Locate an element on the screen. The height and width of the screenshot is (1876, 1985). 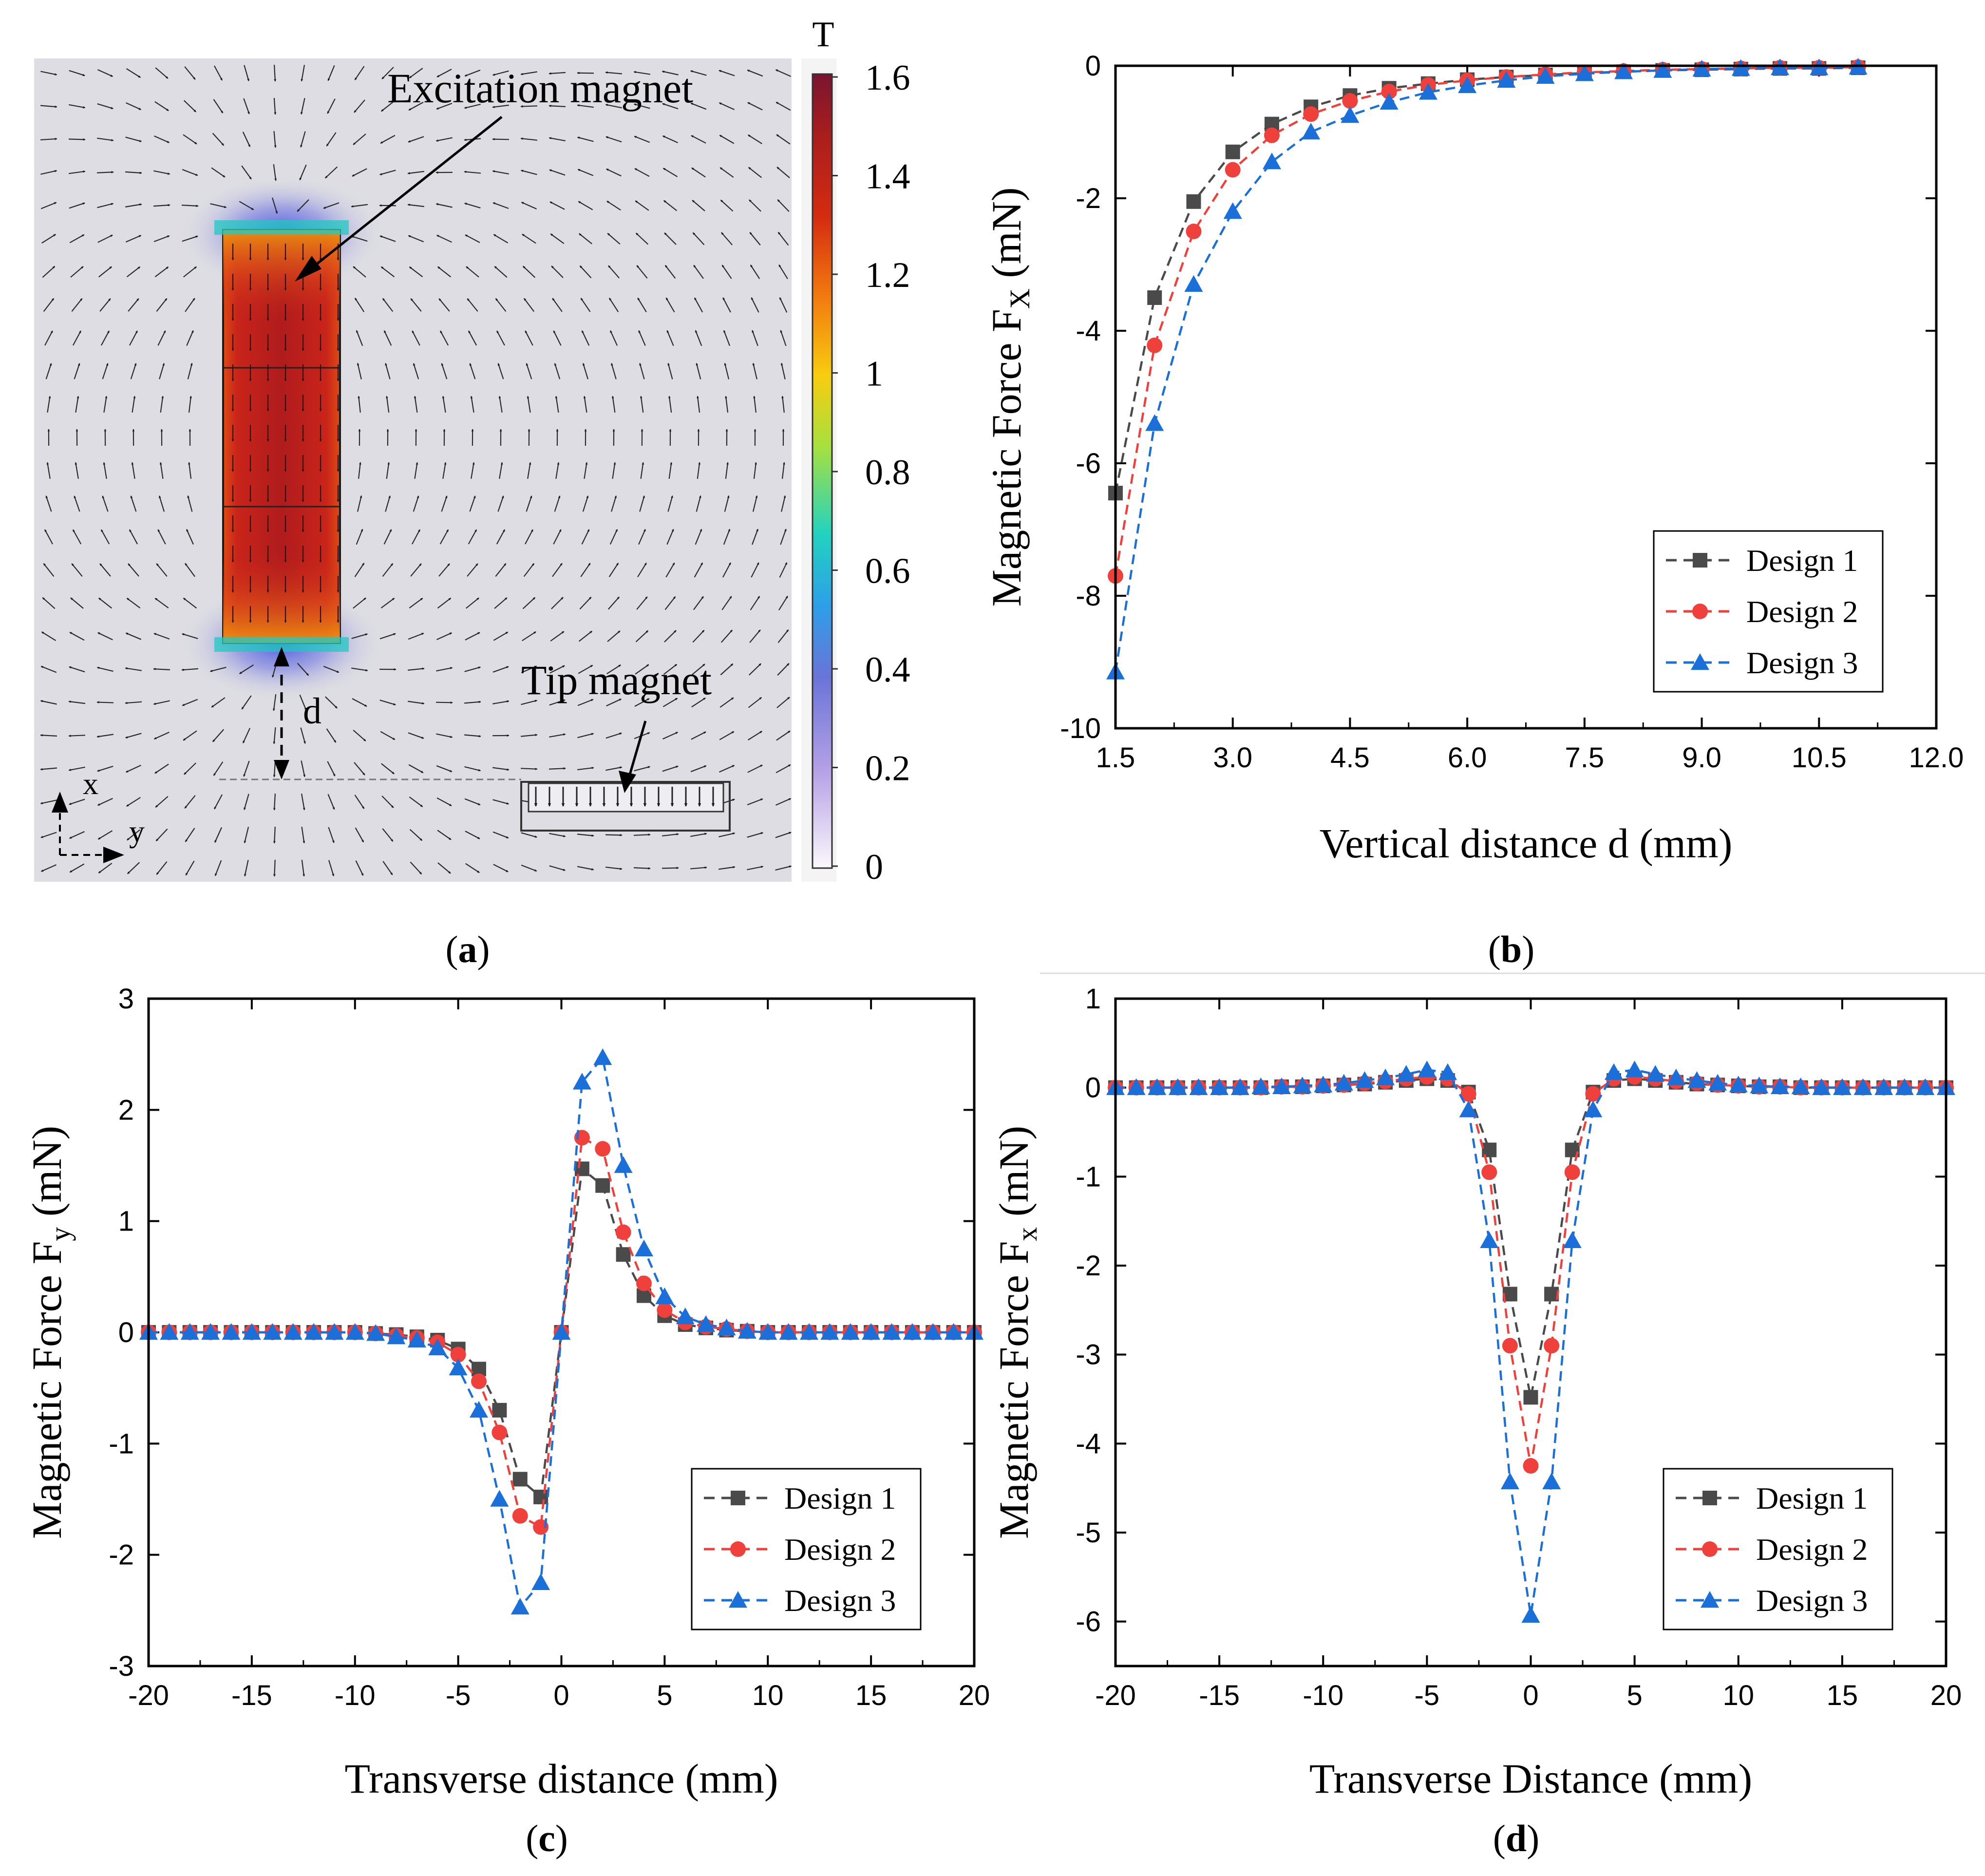
colorbar-ticks: 1.6 1.4 1.2 1 0.8 0.6 0.4 0.2 0 is located at coordinates (871, 472).